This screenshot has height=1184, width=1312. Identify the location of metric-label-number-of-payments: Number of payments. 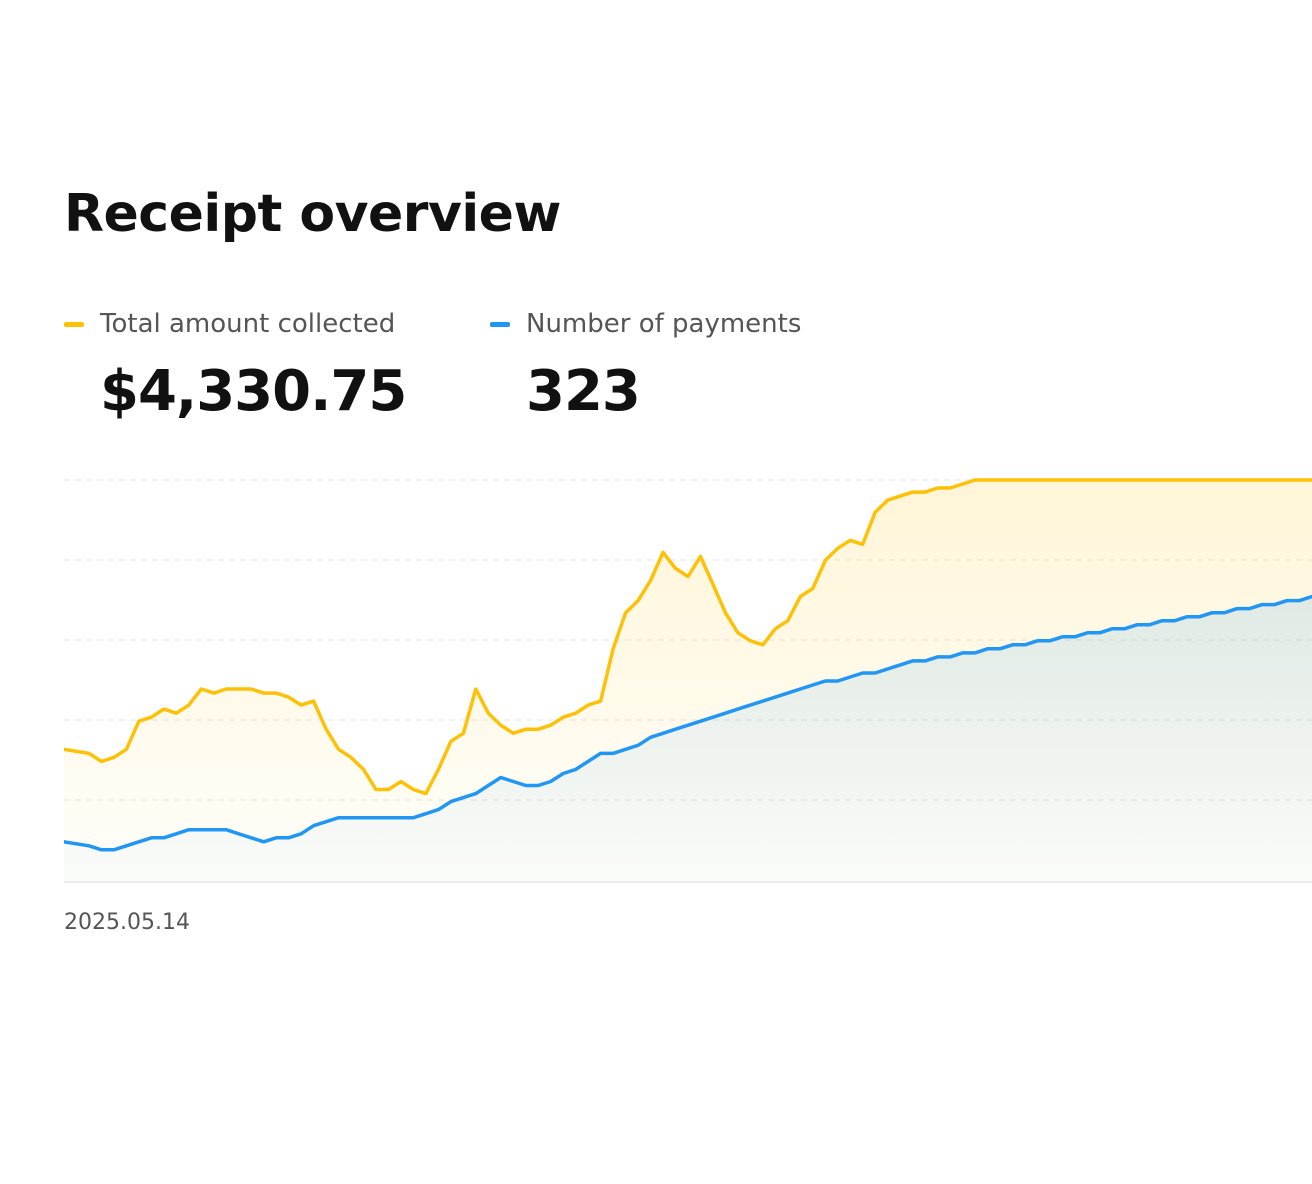
(664, 324).